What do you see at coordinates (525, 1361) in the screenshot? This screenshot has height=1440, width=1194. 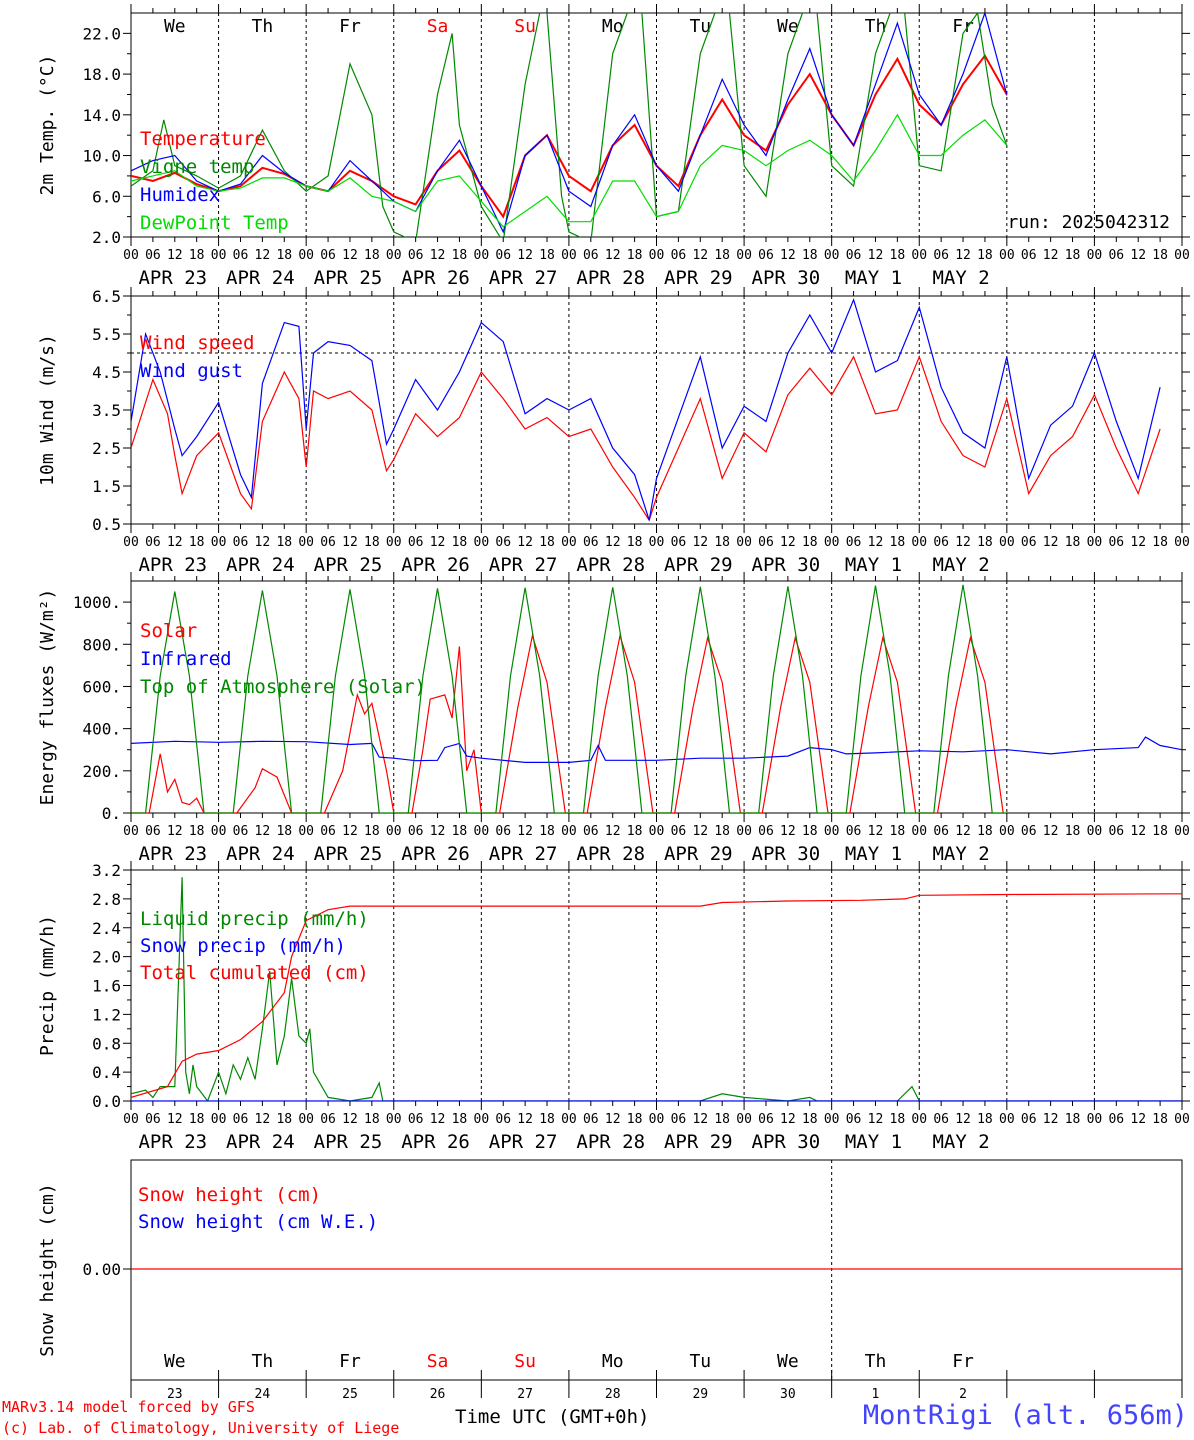 I see `day-name-label: Su` at bounding box center [525, 1361].